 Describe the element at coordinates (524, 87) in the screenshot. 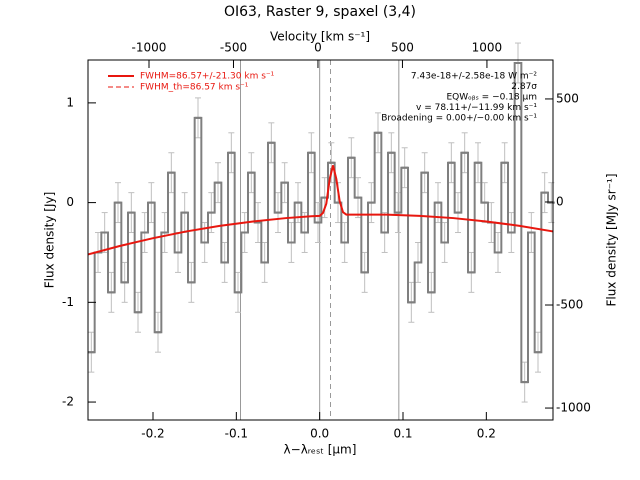

I see `annotation: 2.87σ` at that location.